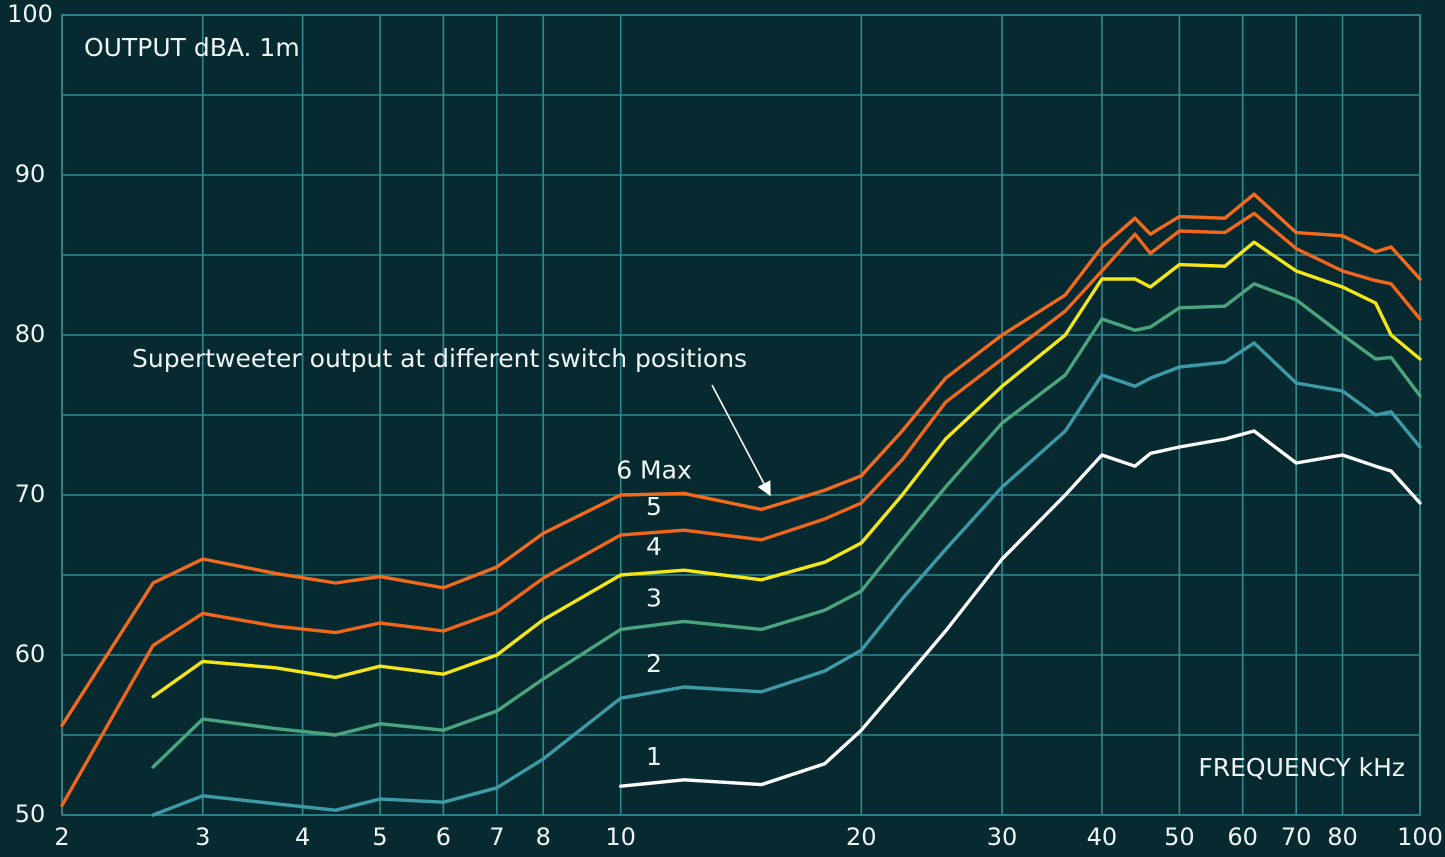 The width and height of the screenshot is (1445, 857). I want to click on series-label: 3, so click(654, 597).